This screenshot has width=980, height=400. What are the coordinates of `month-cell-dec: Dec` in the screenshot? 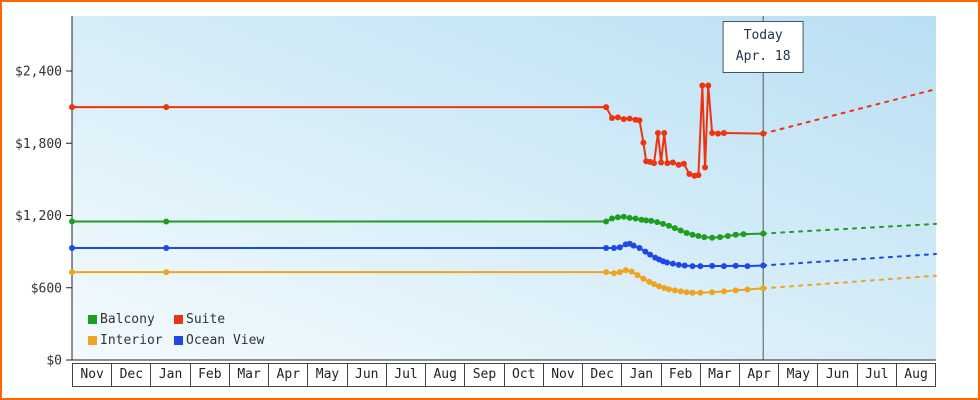 It's located at (131, 375).